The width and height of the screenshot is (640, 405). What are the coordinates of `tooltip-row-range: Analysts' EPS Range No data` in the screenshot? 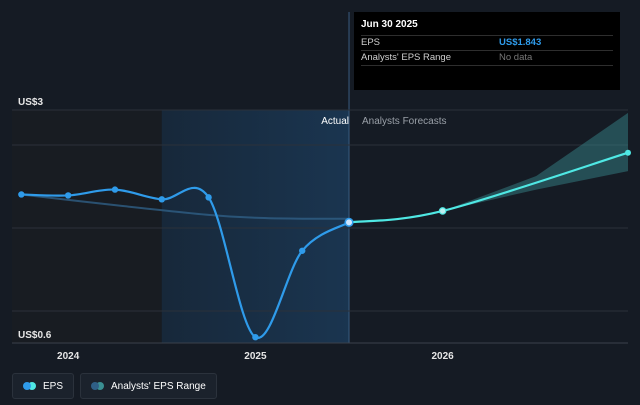 It's located at (487, 58).